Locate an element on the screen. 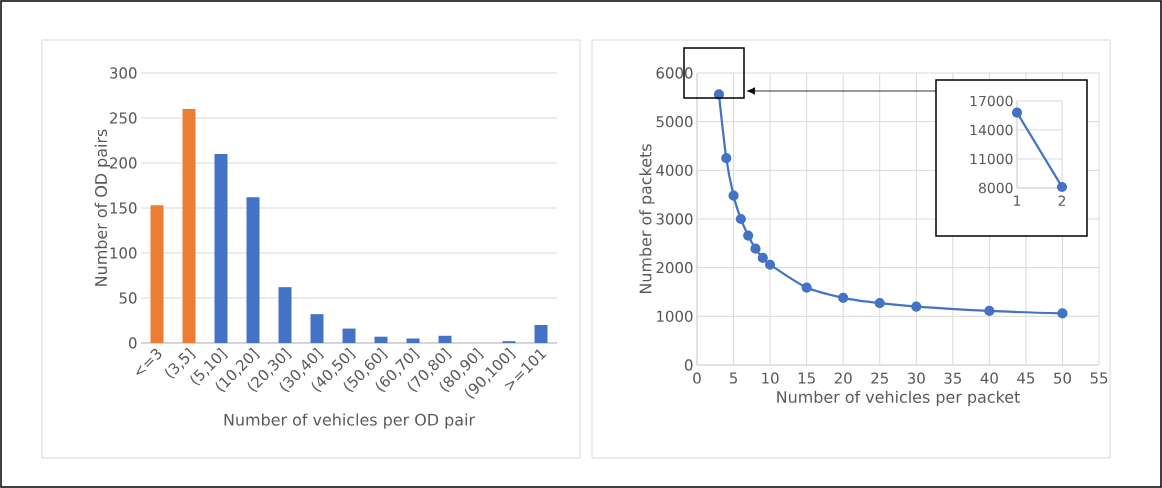 This screenshot has width=1162, height=488. x-tick-label: 0 is located at coordinates (697, 378).